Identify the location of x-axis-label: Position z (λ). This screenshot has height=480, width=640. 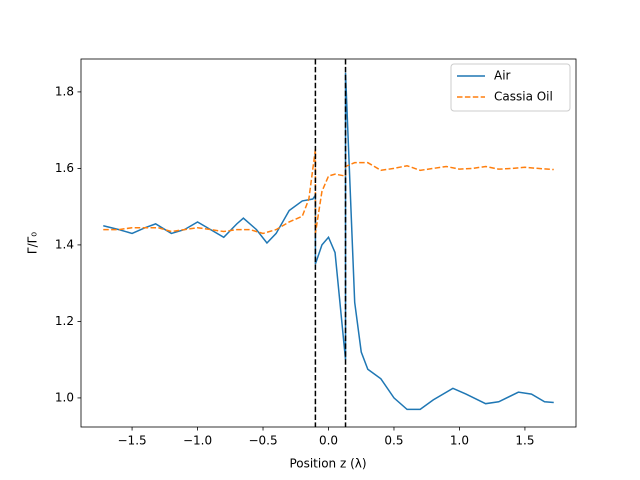
(327, 464).